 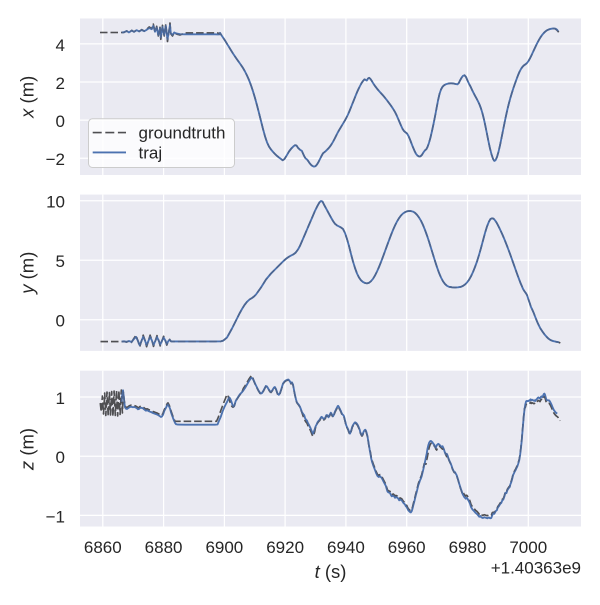 I want to click on svg-text: 6960, so click(x=407, y=547).